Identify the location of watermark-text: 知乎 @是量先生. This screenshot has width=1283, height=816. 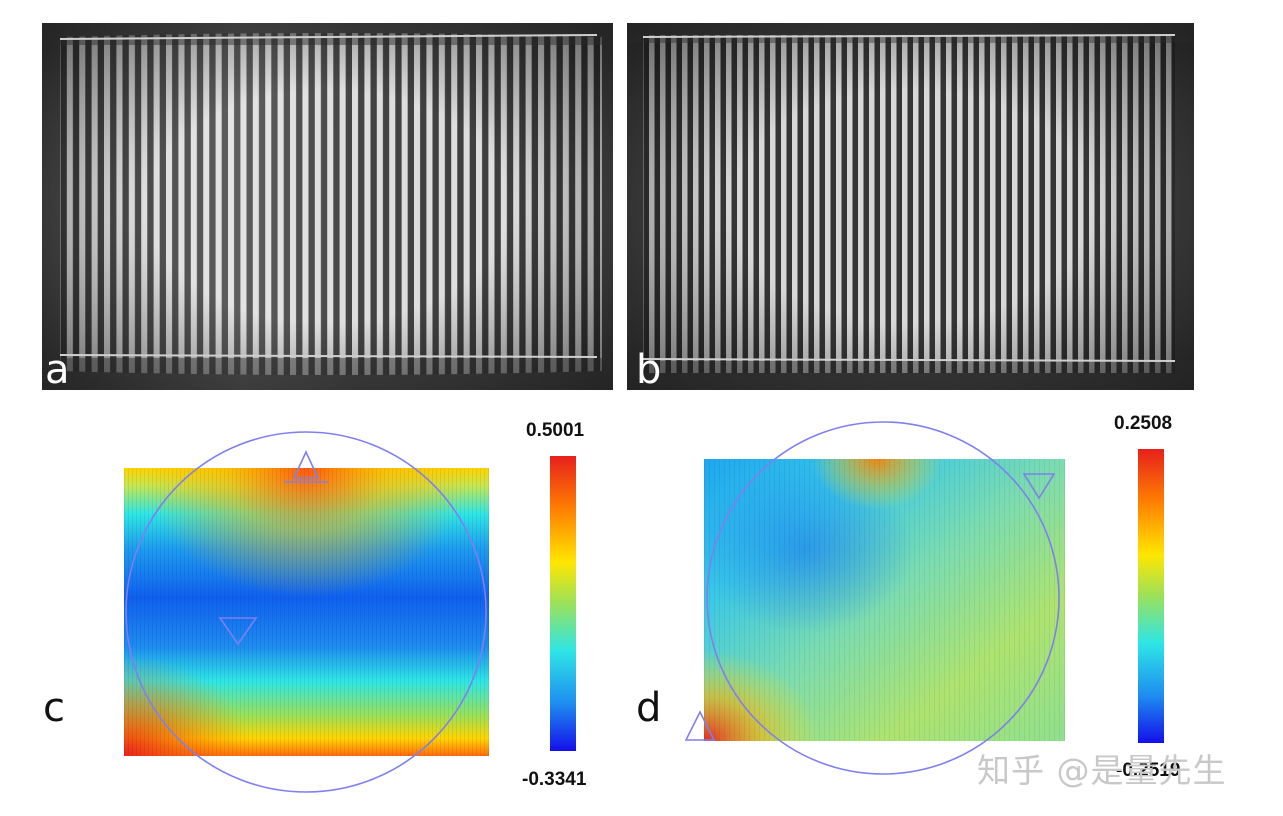
(1102, 770).